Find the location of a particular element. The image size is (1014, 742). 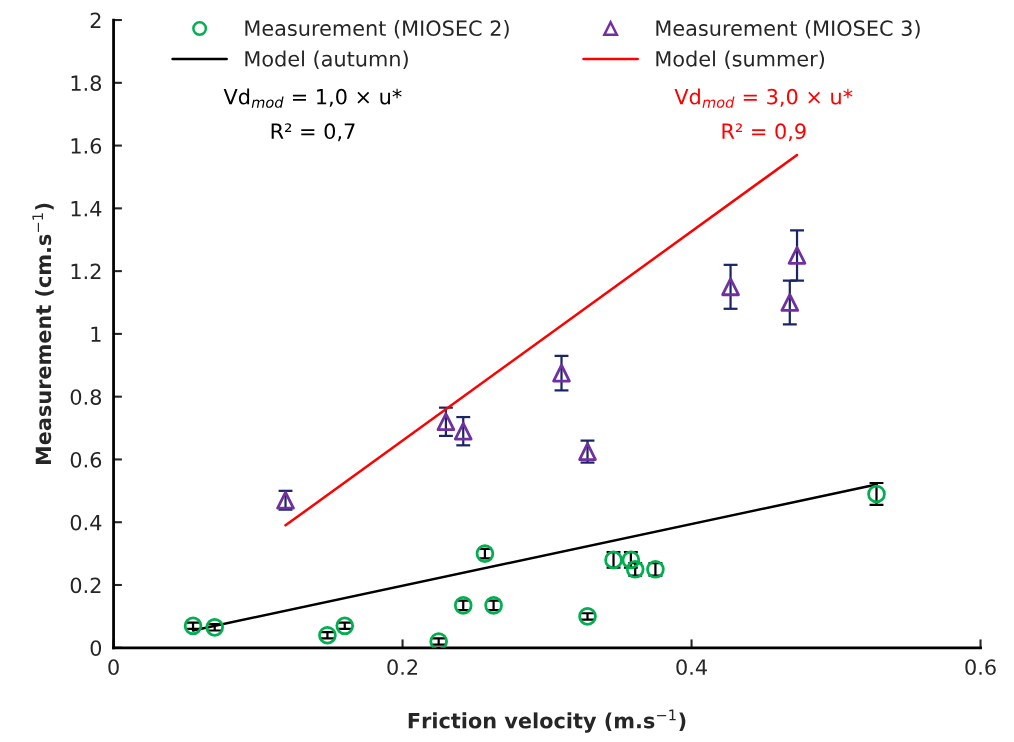

y-tick-label: 1 is located at coordinates (96, 334).